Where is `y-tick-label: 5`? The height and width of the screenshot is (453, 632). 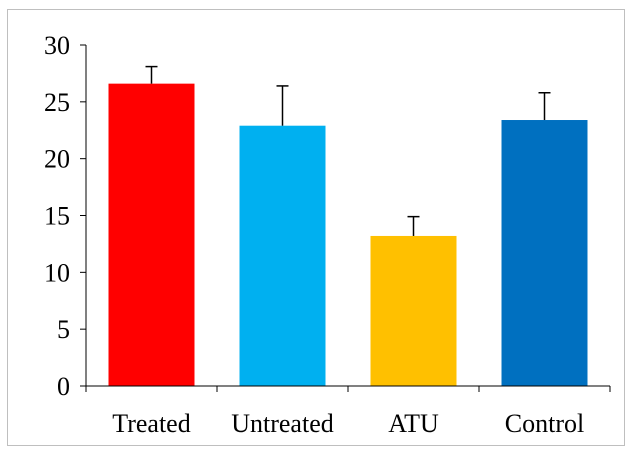
y-tick-label: 5 is located at coordinates (63, 329).